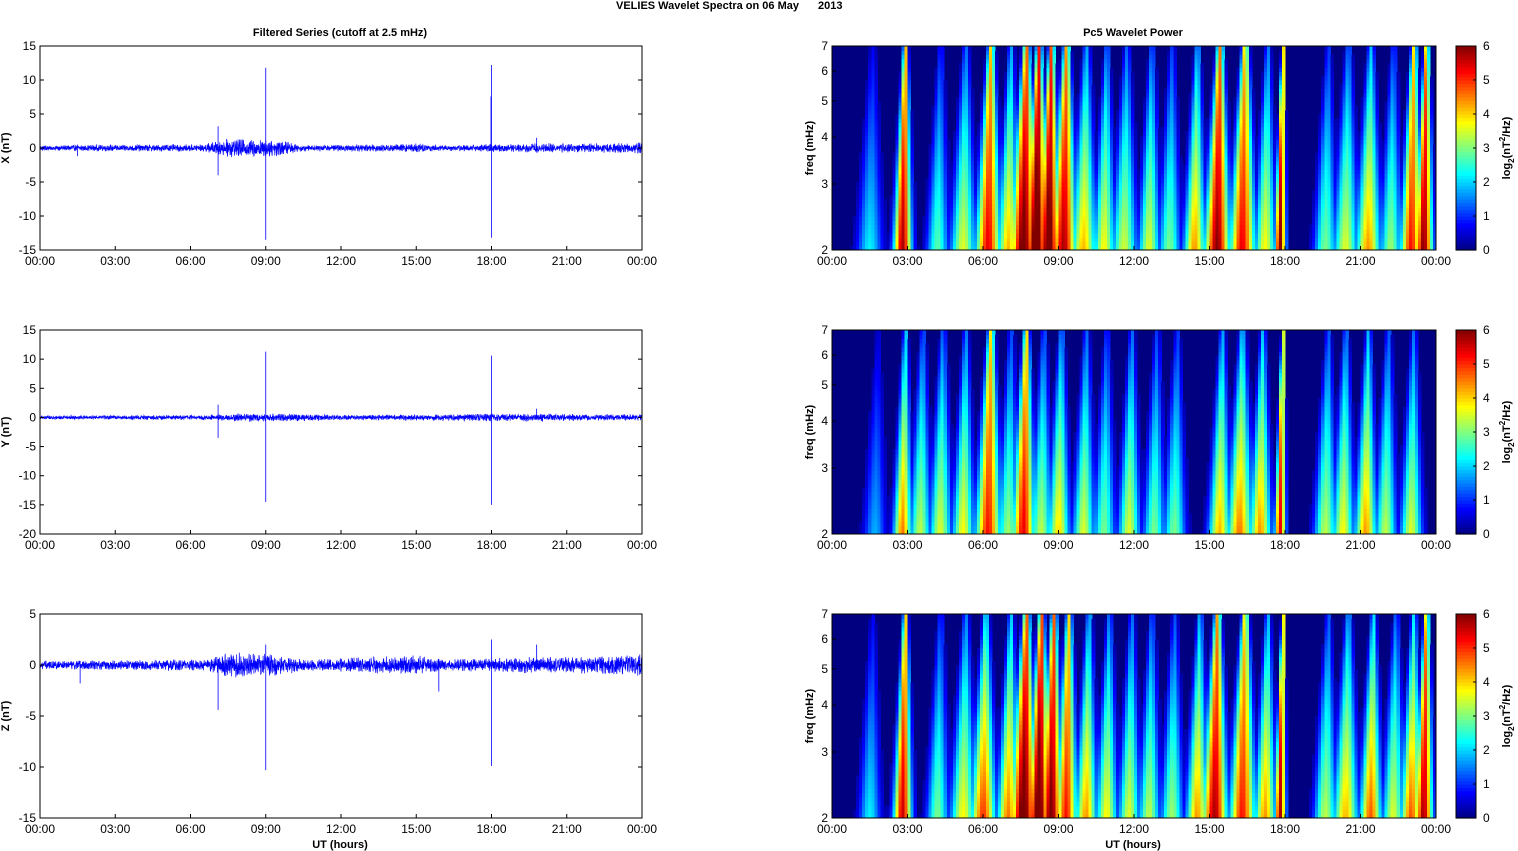 This screenshot has width=1518, height=851. I want to click on plot-area, so click(341, 432).